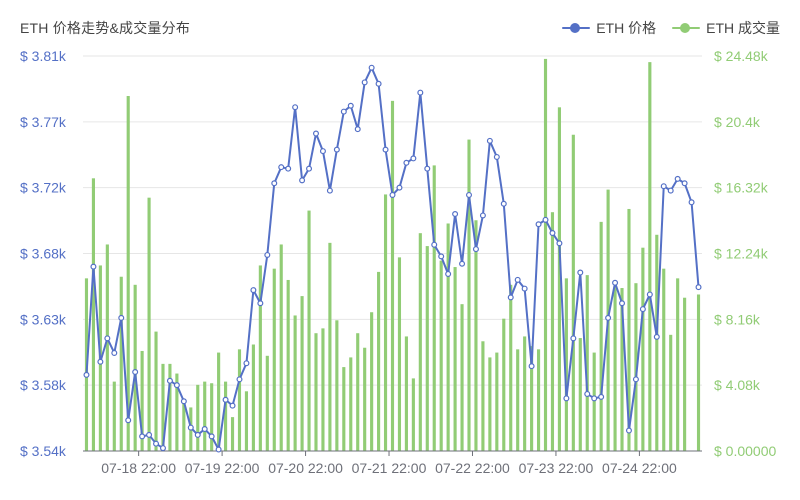 The image size is (800, 500). What do you see at coordinates (726, 28) in the screenshot?
I see `legend-item-volume: ETH 成交量` at bounding box center [726, 28].